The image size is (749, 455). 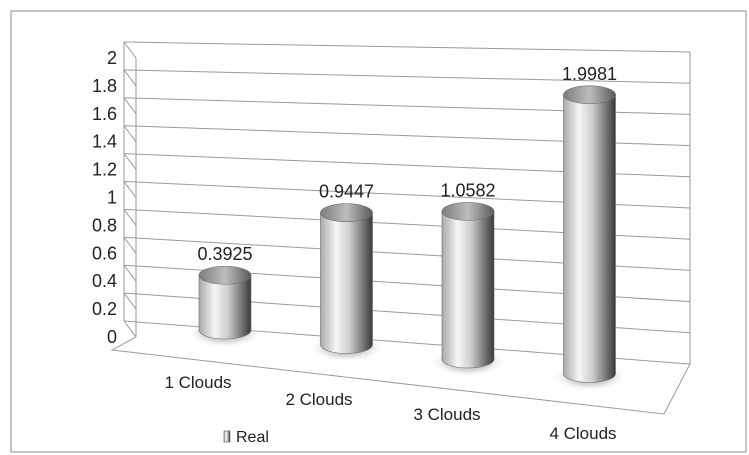 What do you see at coordinates (197, 382) in the screenshot?
I see `x-tick-label: 1 Clouds` at bounding box center [197, 382].